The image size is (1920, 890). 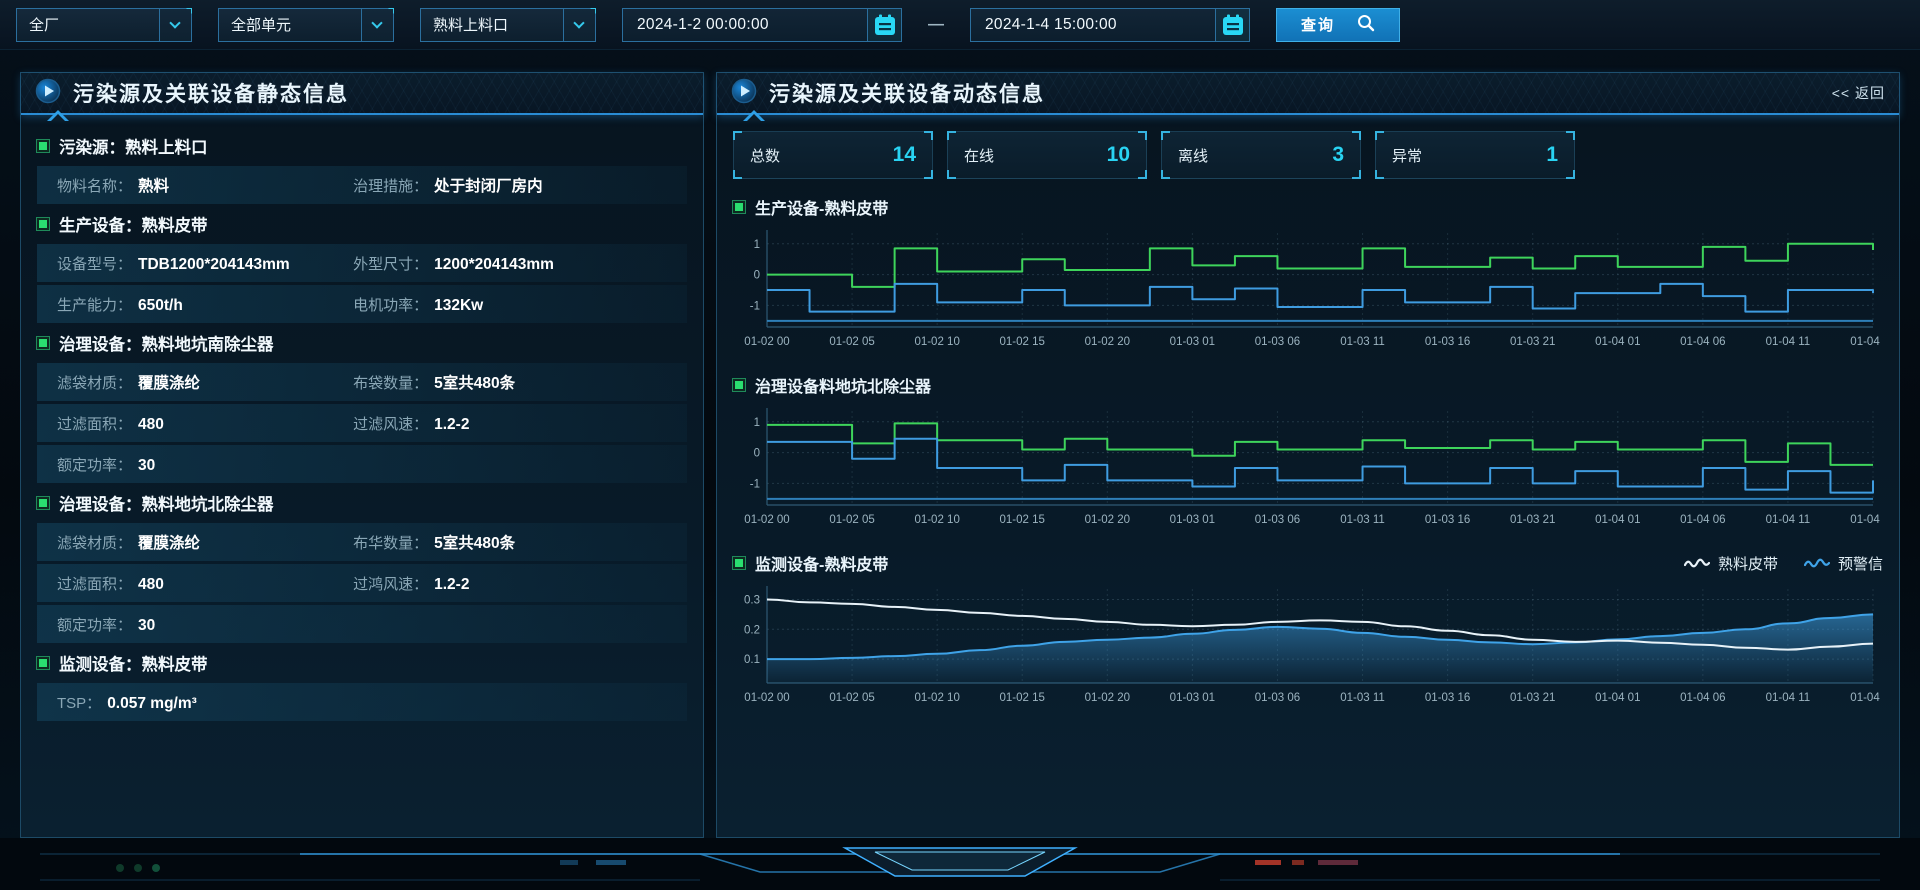 I want to click on field-row: TSP： 0.057 mg/m³, so click(x=362, y=702).